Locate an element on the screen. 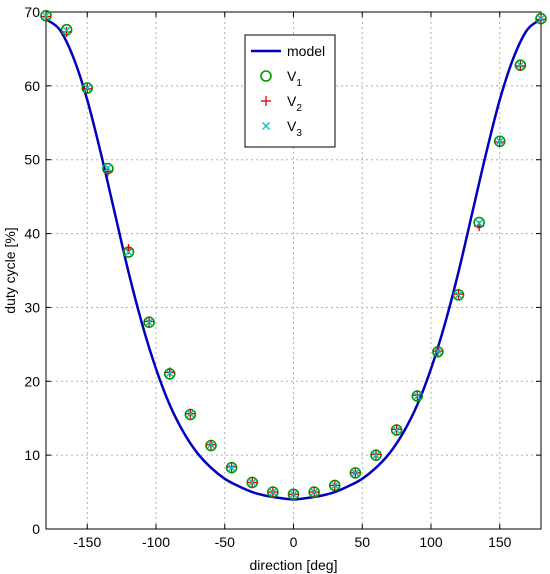 The height and width of the screenshot is (574, 550). legend: model V1 V2 V3 is located at coordinates (290, 91).